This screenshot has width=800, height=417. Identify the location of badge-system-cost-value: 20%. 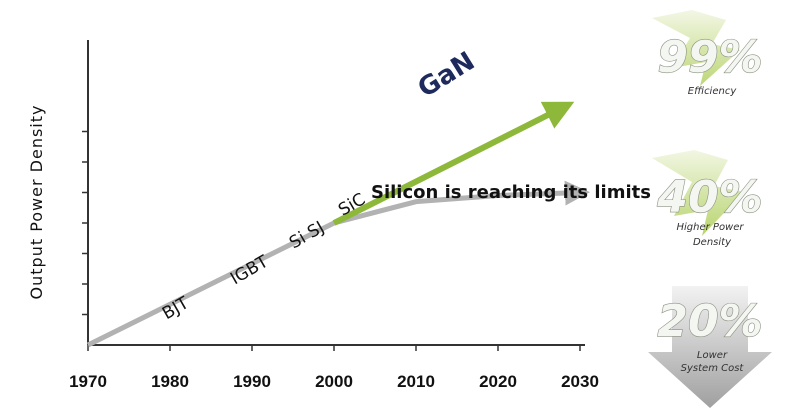
(709, 321).